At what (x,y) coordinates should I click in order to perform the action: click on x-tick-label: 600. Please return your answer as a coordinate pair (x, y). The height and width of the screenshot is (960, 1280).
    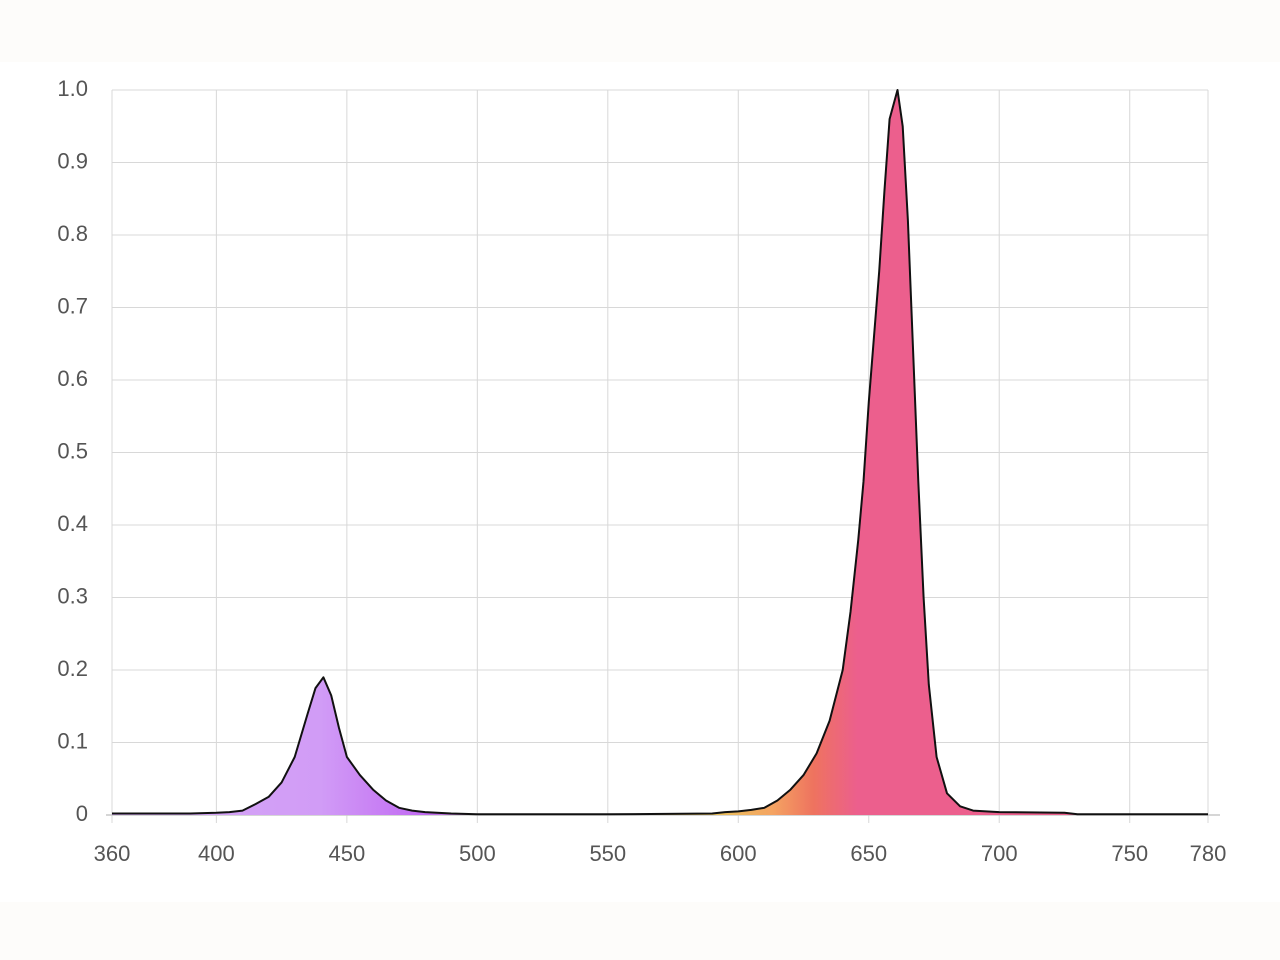
    Looking at the image, I should click on (738, 853).